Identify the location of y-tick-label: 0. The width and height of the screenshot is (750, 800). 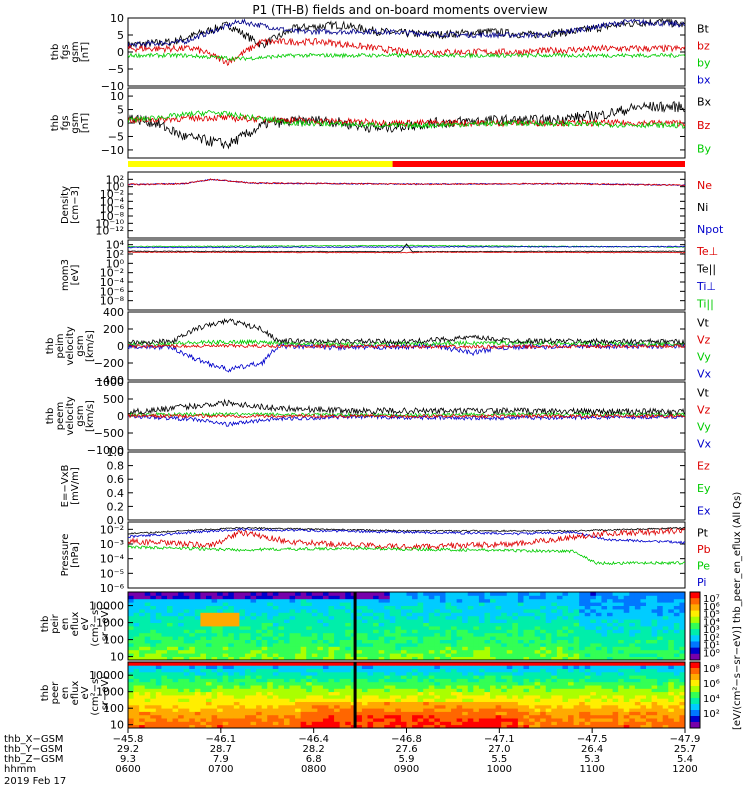
(120, 123).